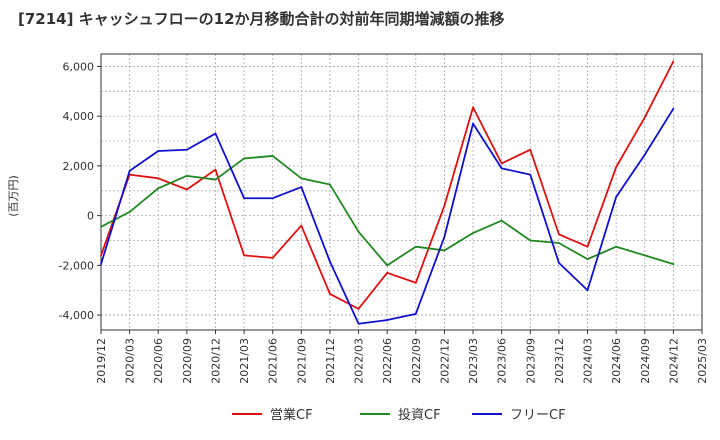 This screenshot has height=440, width=720. Describe the element at coordinates (387, 361) in the screenshot. I see `x-tick-label: 2022/06` at that location.